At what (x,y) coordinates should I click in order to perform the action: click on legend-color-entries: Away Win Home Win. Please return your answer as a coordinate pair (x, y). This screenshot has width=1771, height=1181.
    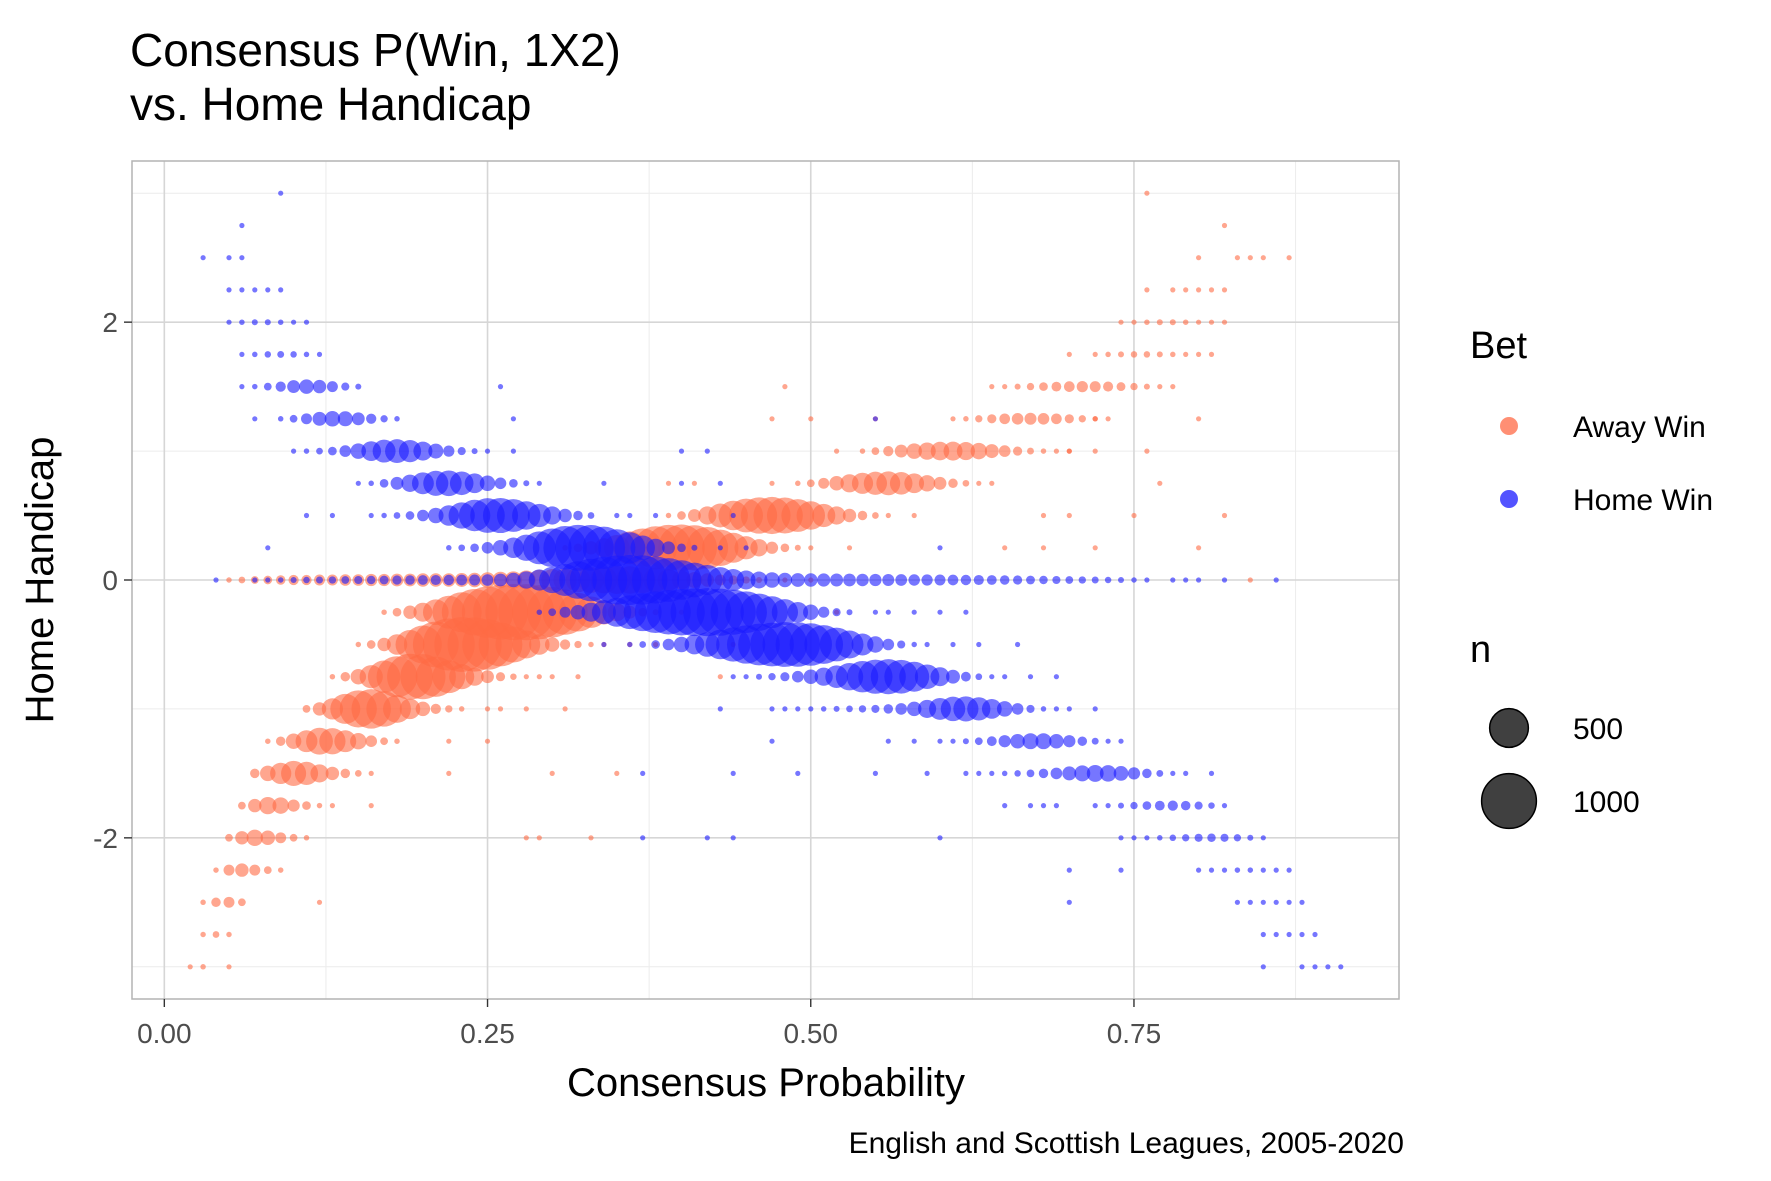
    Looking at the image, I should click on (1606, 464).